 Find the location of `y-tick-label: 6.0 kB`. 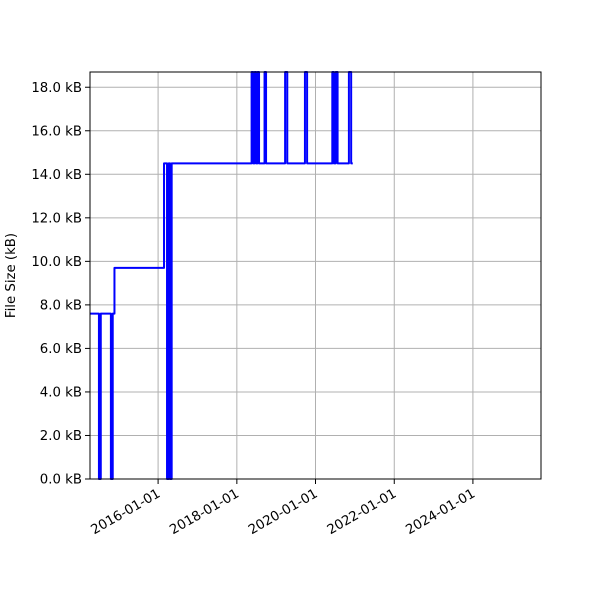

y-tick-label: 6.0 kB is located at coordinates (61, 349).